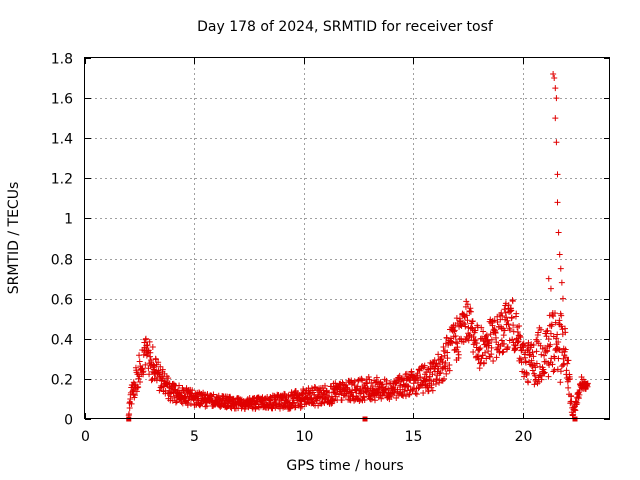 Image resolution: width=640 pixels, height=480 pixels. I want to click on y-tick-labels: 0 0.2 0.4 0.6 0.8 1 1.2 1.4 1.6 1.8, so click(62, 240).